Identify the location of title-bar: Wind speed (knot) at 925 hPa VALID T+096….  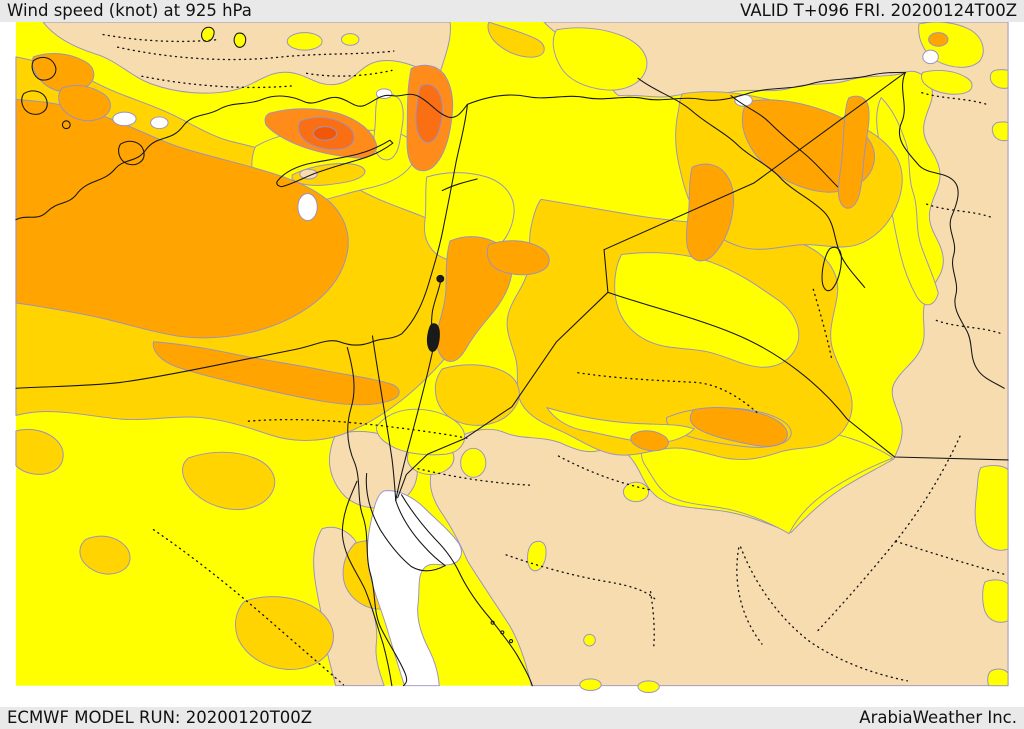
(512, 11).